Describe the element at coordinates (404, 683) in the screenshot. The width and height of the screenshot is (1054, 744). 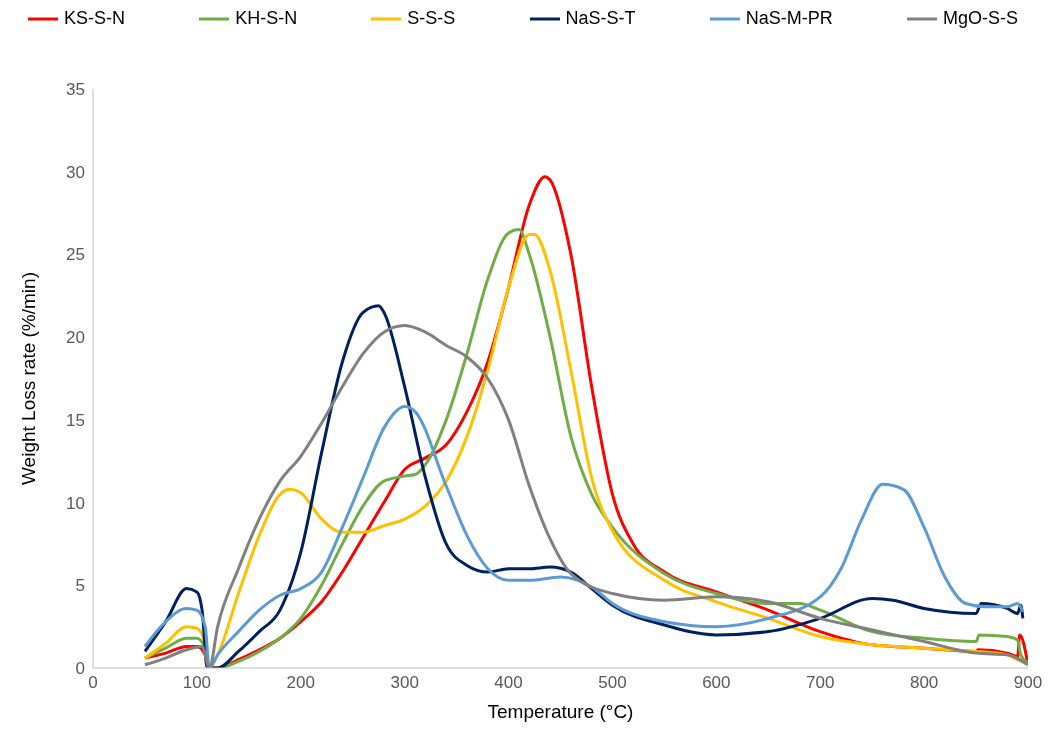
I see `x-tick-label: 300` at that location.